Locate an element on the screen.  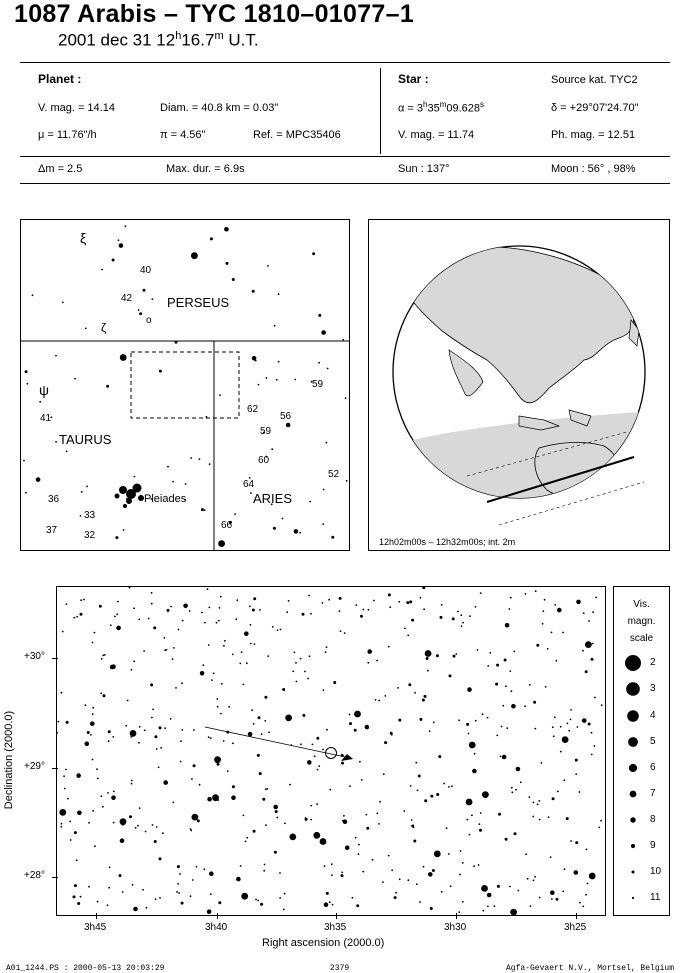
star-dec: δ = +29°07'24.70" is located at coordinates (595, 108).